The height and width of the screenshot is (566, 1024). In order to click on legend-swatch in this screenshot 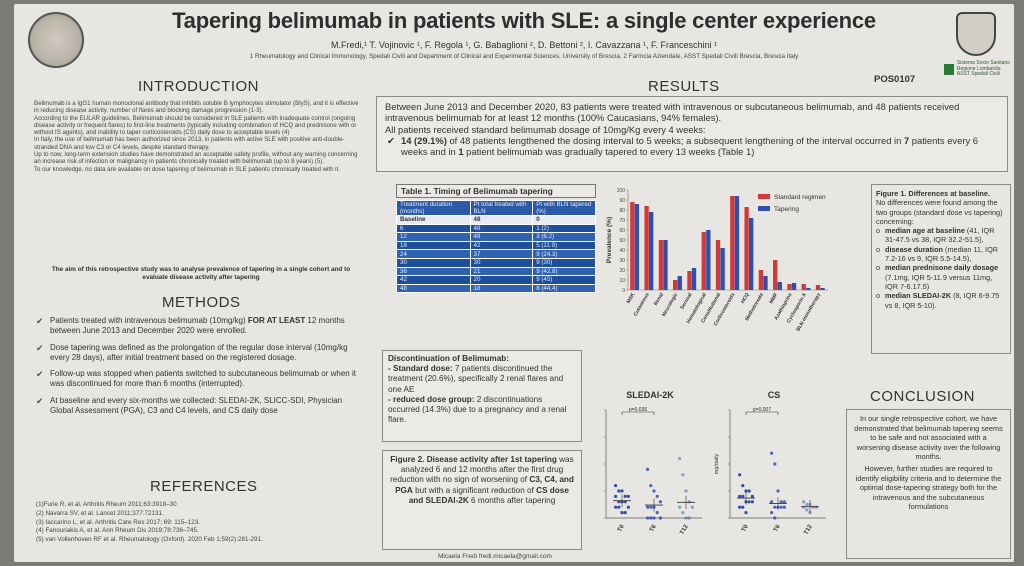, I will do `click(764, 196)`.